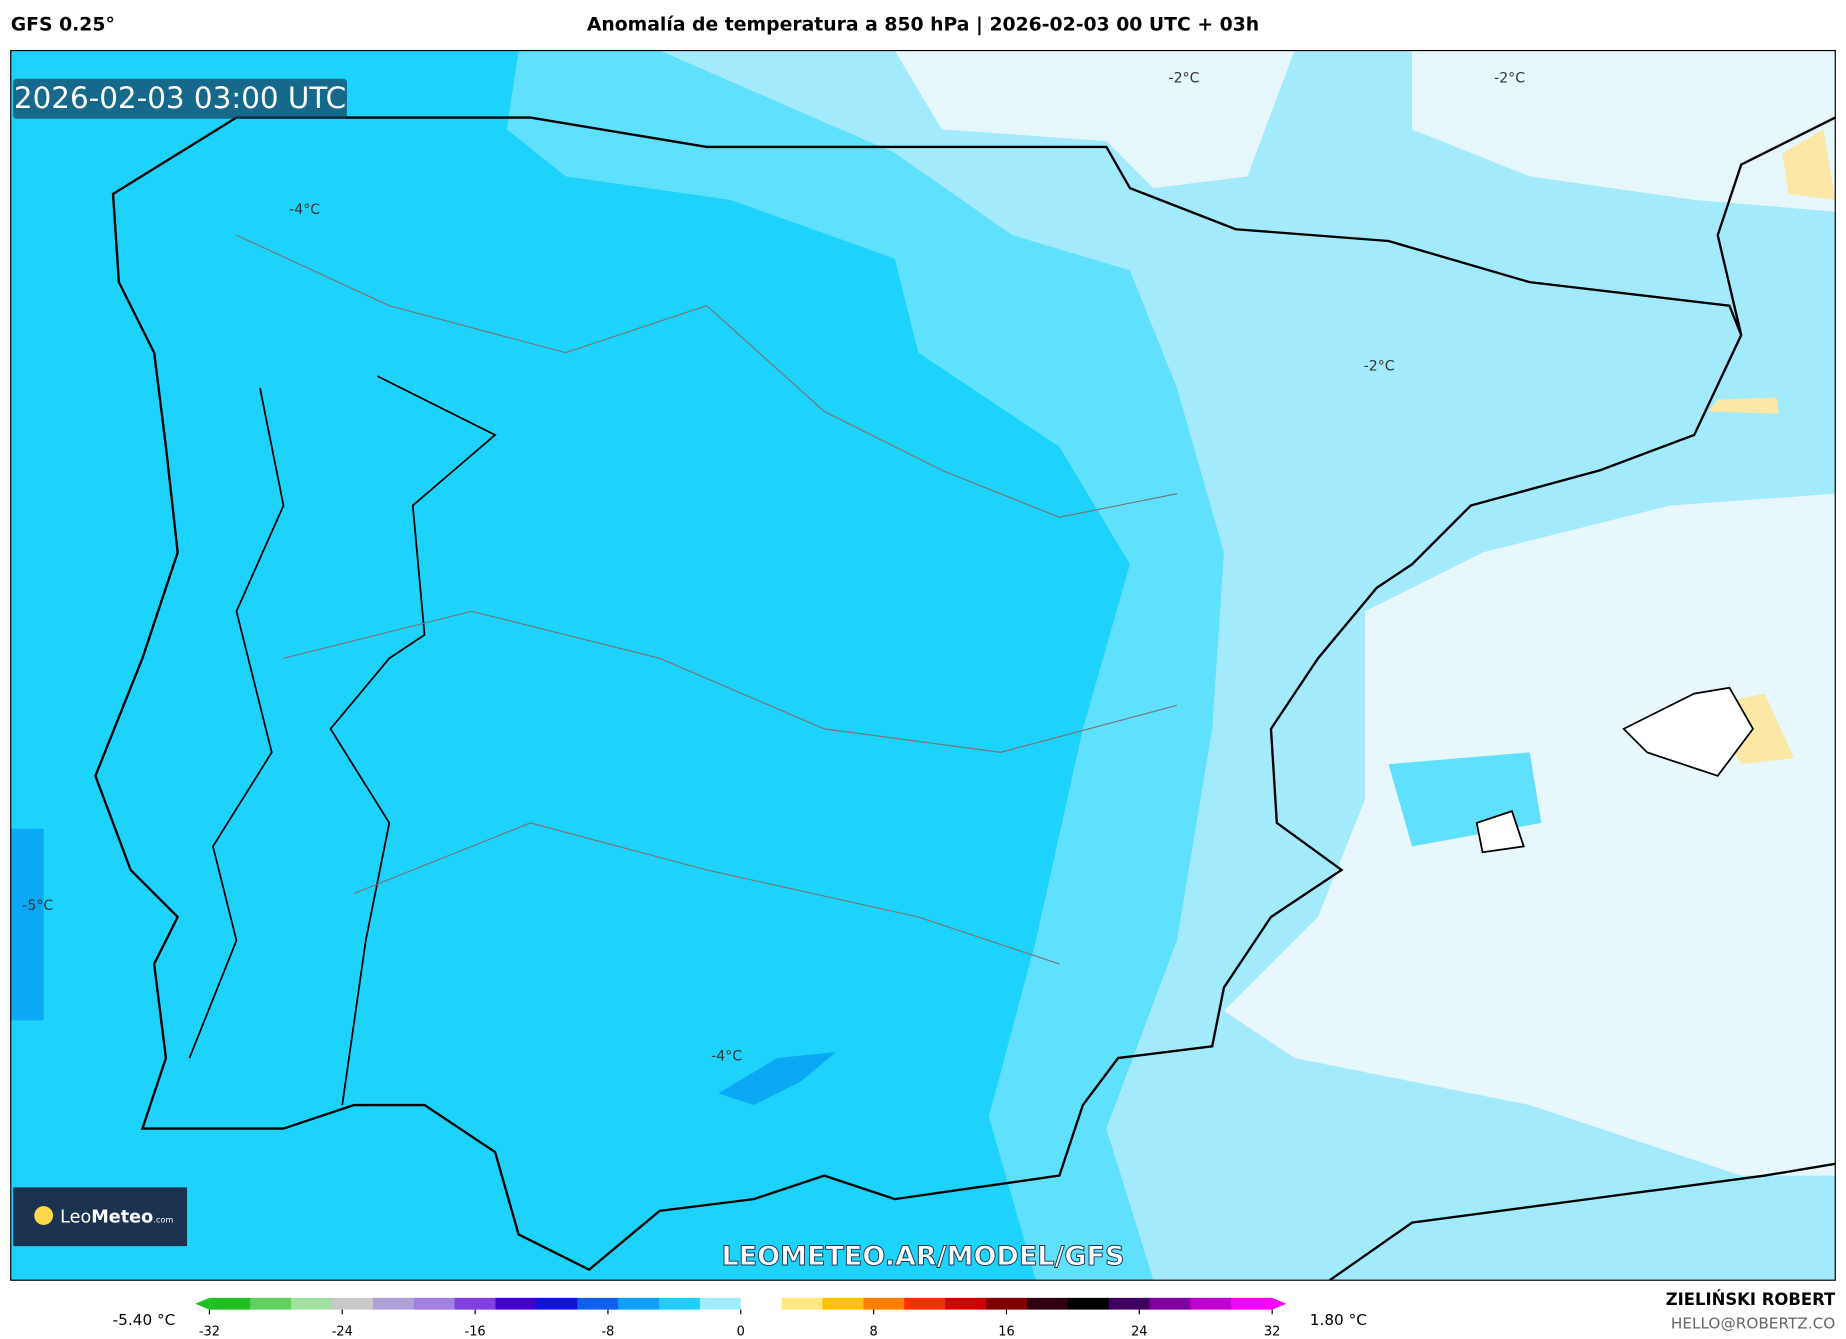 Image resolution: width=1846 pixels, height=1339 pixels. Describe the element at coordinates (741, 1318) in the screenshot. I see `colorbar: -32 -24 -16 -8 0 8 16 24 32` at that location.